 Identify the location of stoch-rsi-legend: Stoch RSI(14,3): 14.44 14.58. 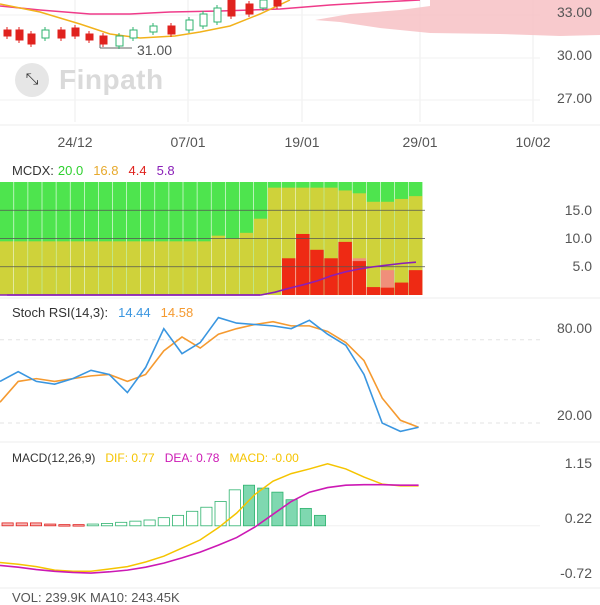
(107, 312).